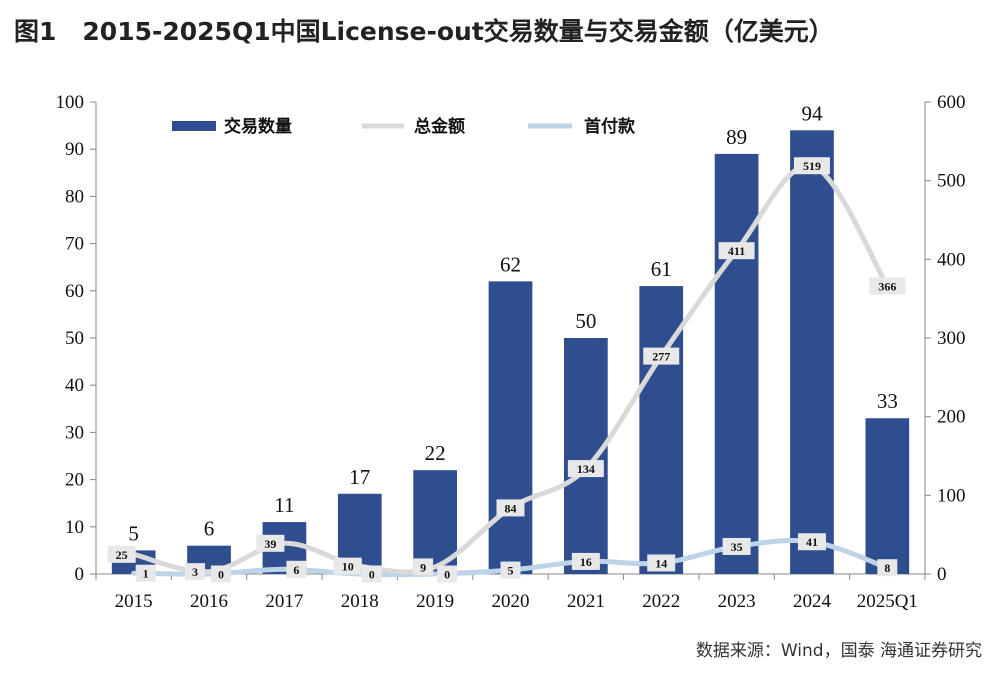 This screenshot has width=1000, height=674. What do you see at coordinates (35, 31) in the screenshot?
I see `figure-label: 图1` at bounding box center [35, 31].